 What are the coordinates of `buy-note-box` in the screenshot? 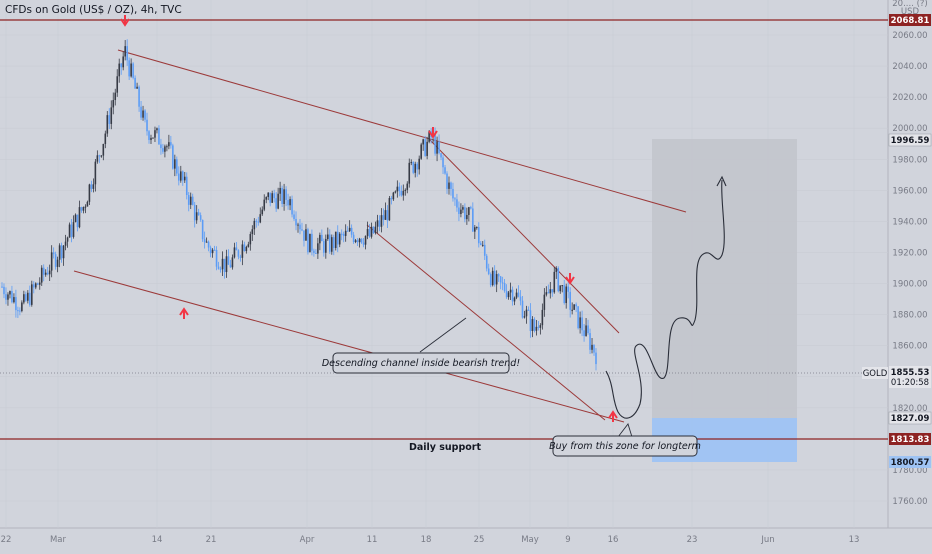 It's located at (625, 446).